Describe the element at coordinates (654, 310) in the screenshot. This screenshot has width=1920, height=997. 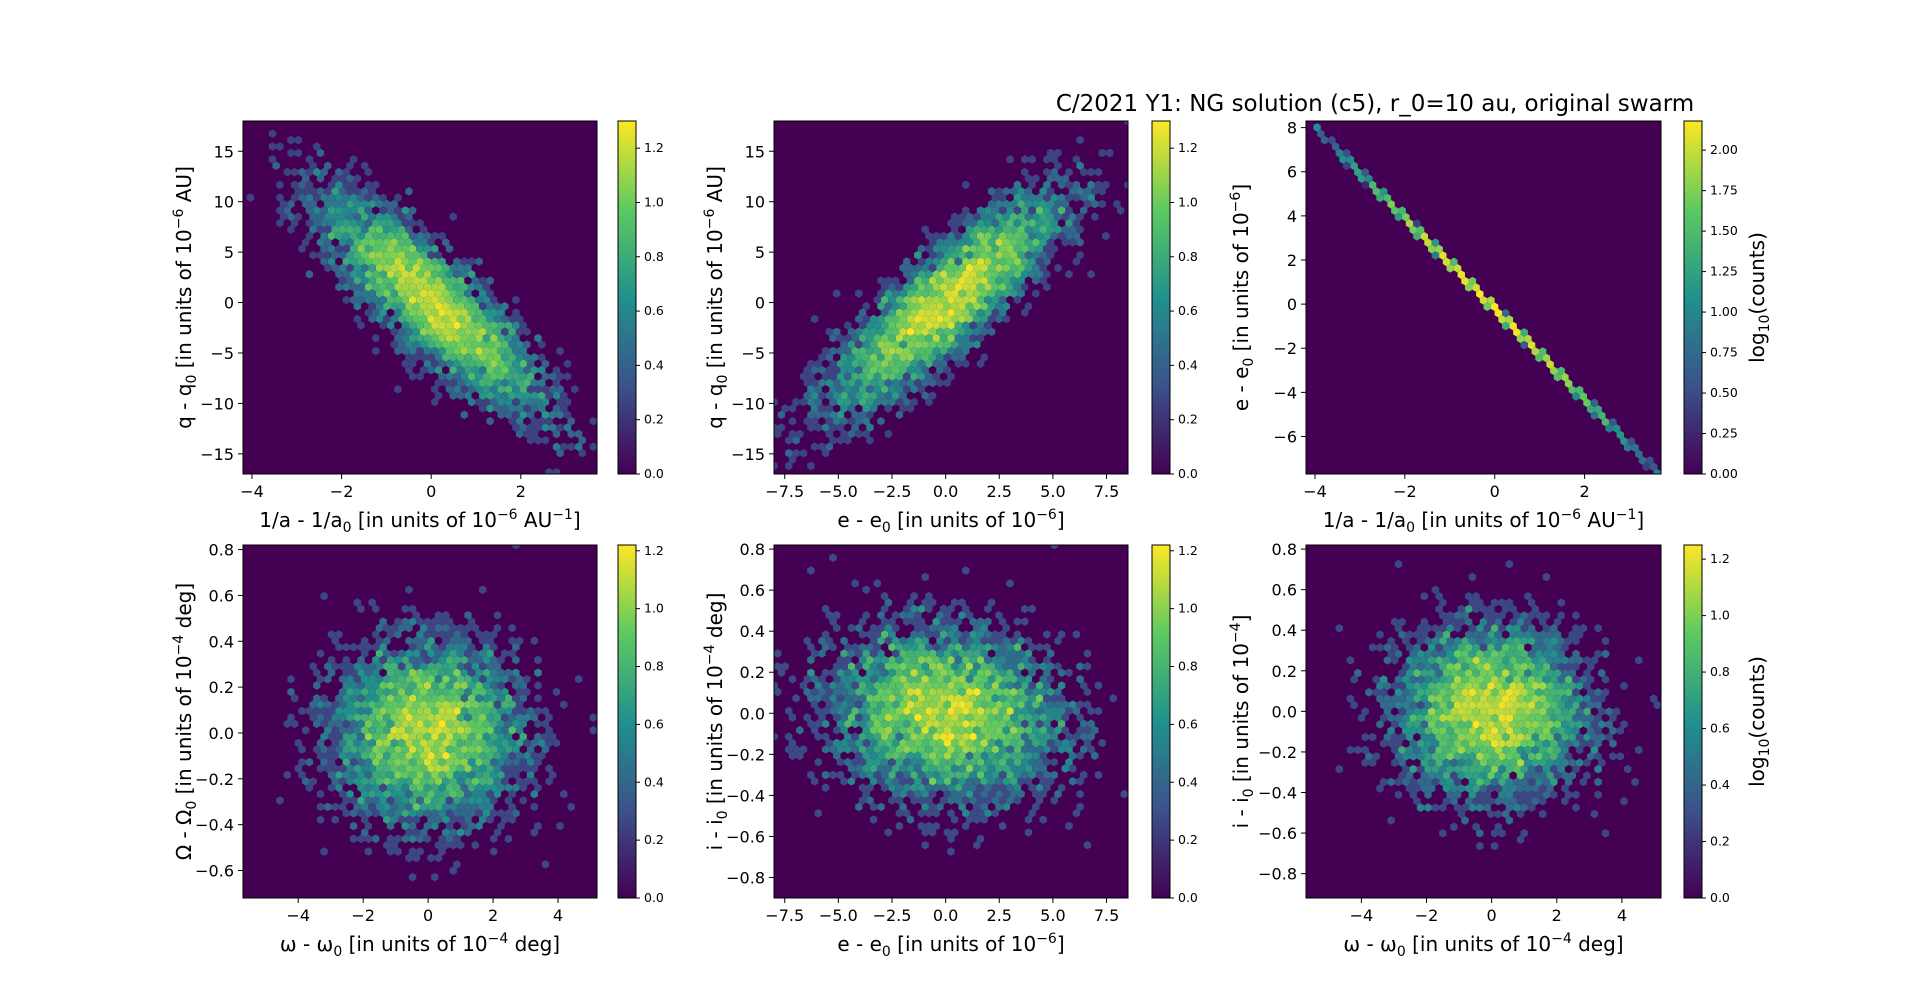
I see `colorbar-tick-label: 0.6` at that location.